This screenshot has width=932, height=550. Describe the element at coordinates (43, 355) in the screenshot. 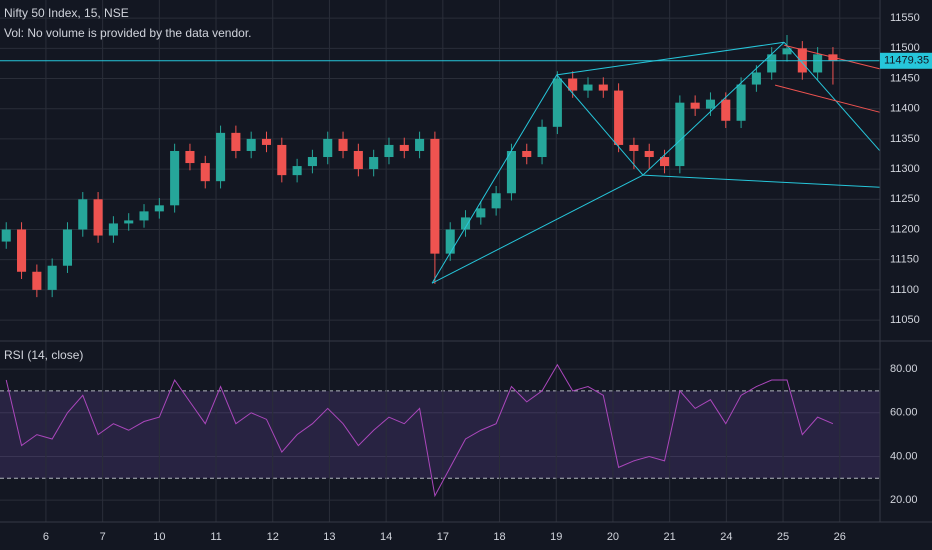

I see `rsi-title: RSI (14, close)` at that location.